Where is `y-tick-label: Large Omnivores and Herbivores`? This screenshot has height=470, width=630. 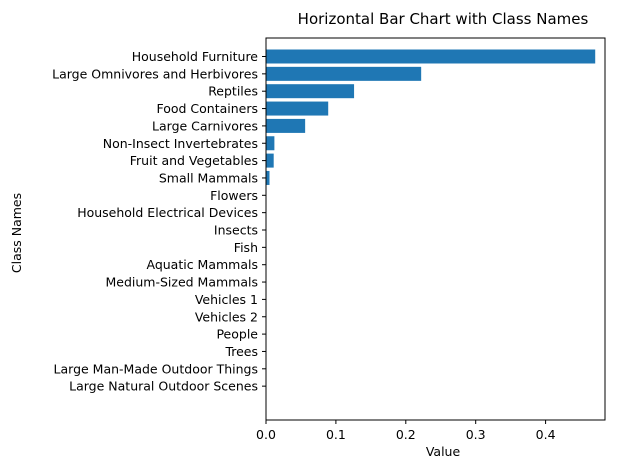 y-tick-label: Large Omnivores and Herbivores is located at coordinates (155, 73).